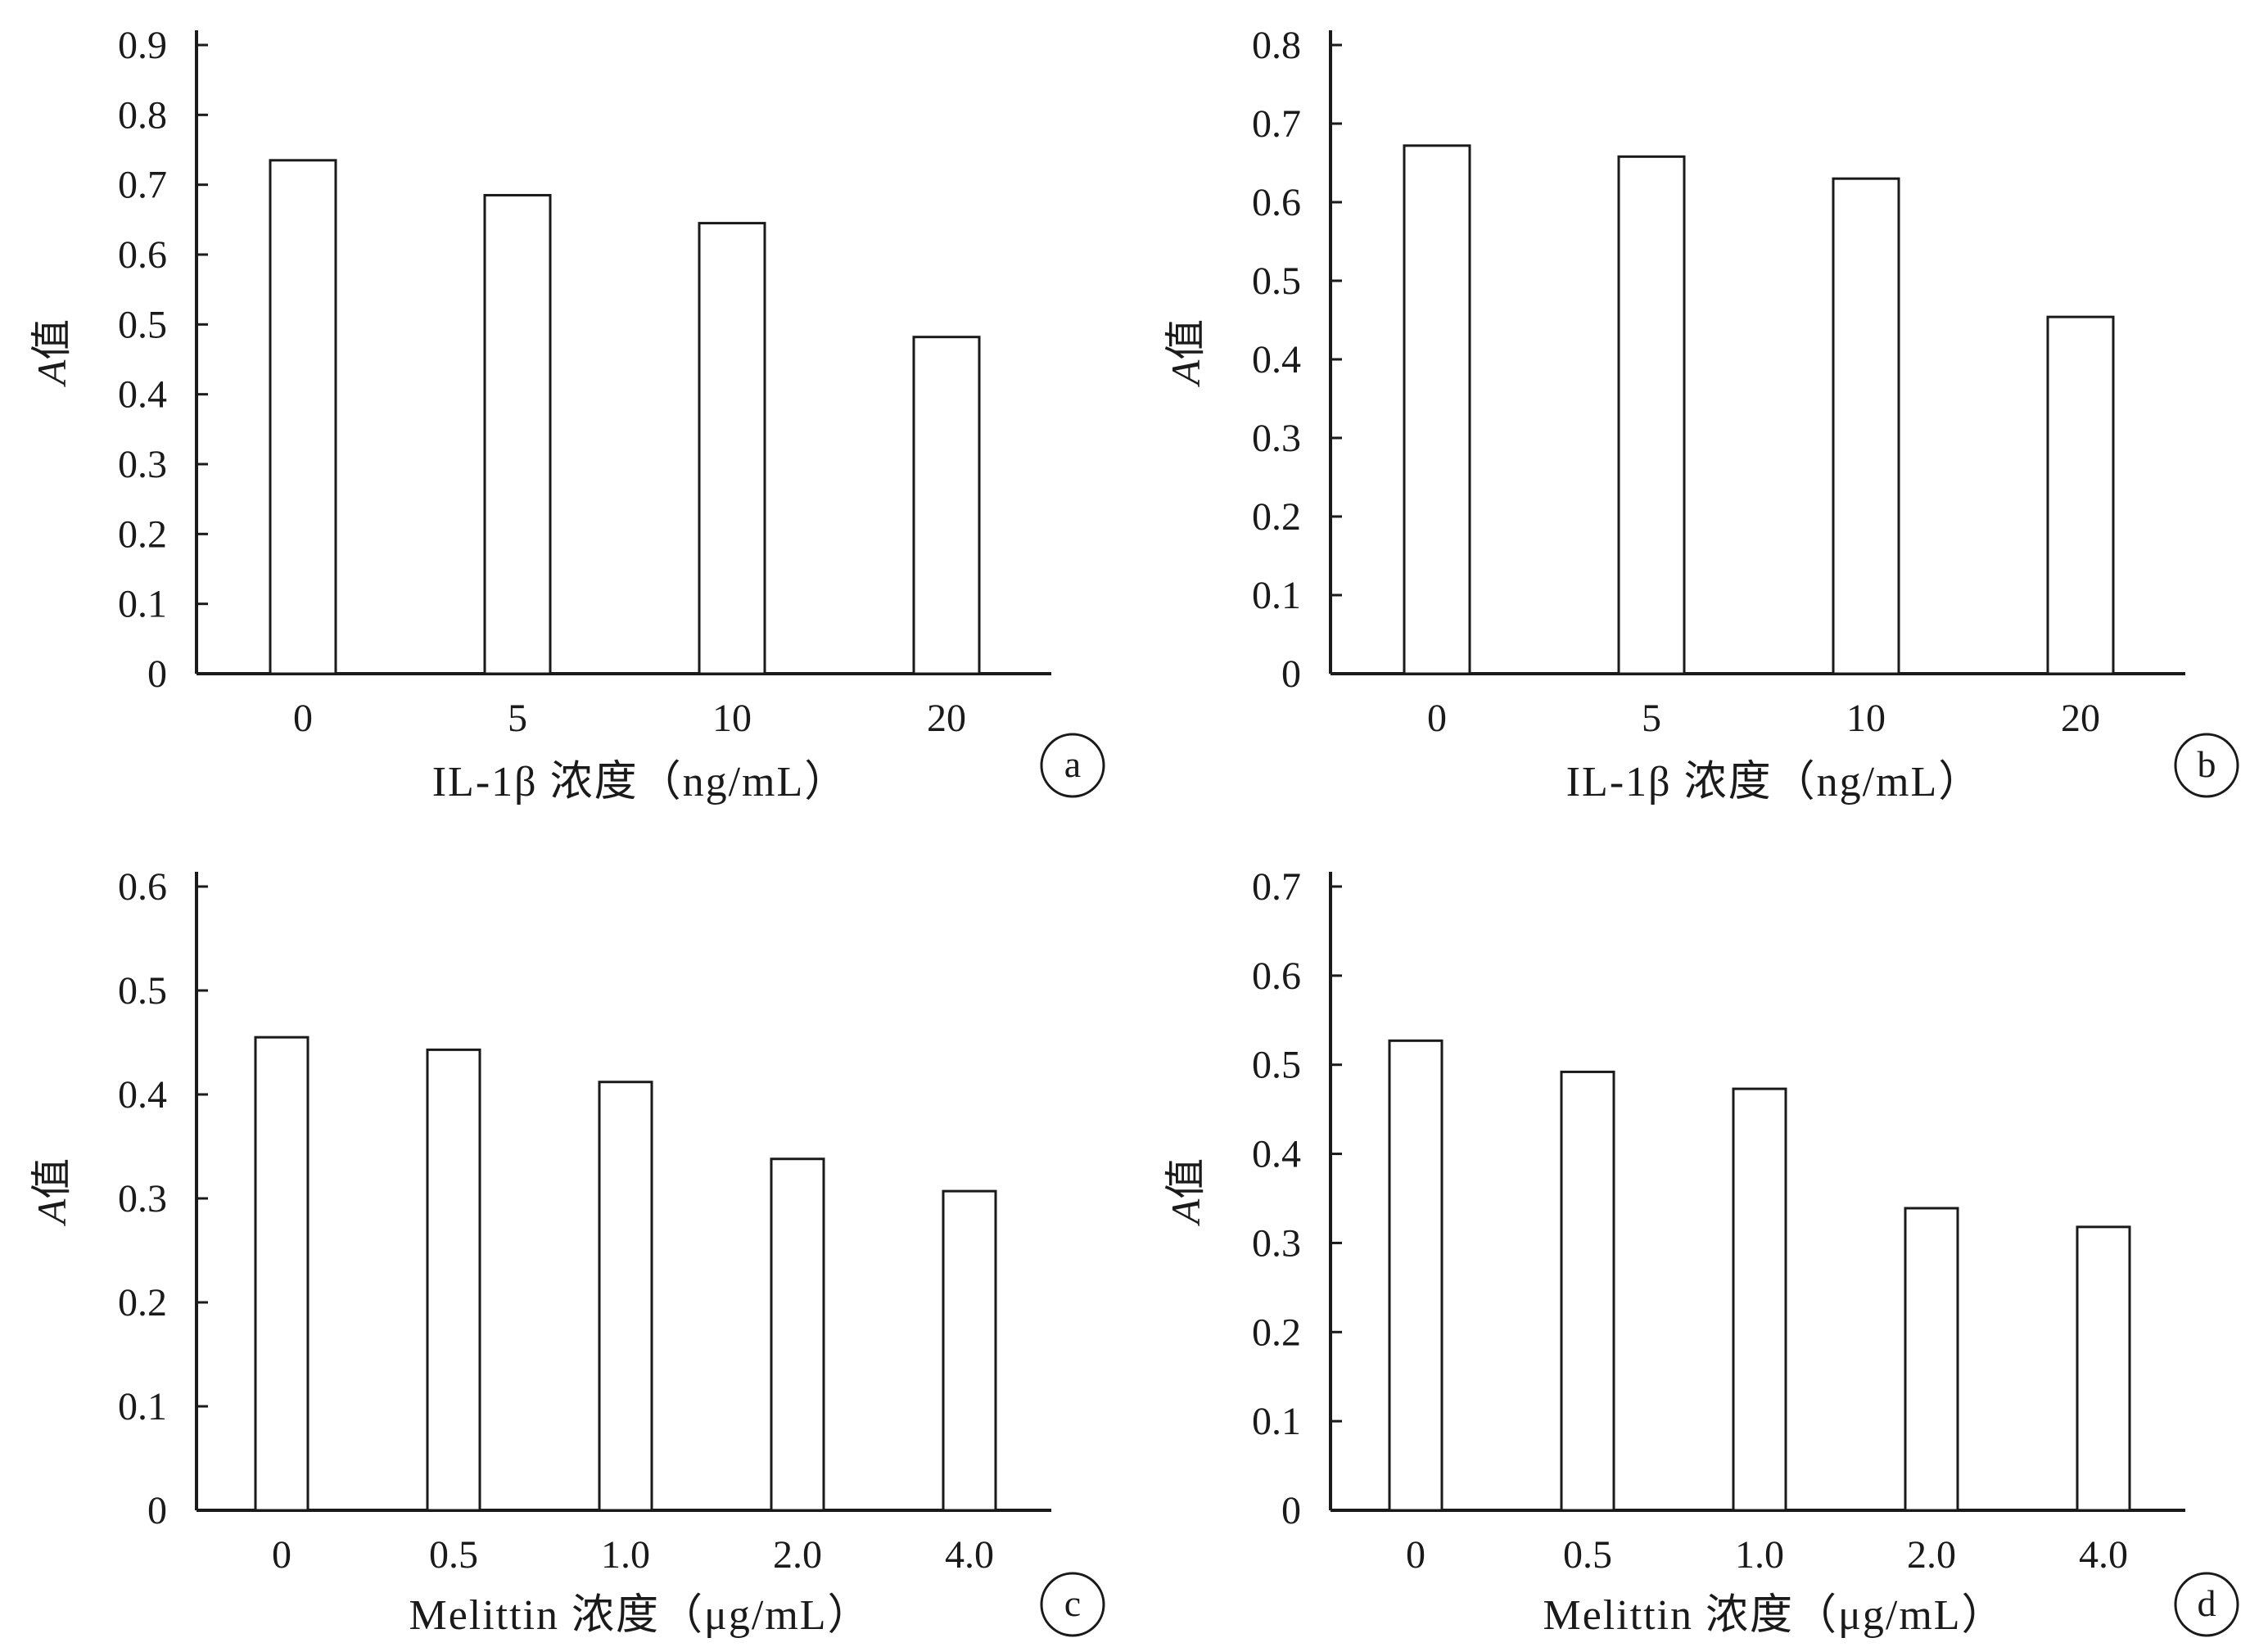 Image resolution: width=2268 pixels, height=1647 pixels. I want to click on panel-label: a, so click(1072, 764).